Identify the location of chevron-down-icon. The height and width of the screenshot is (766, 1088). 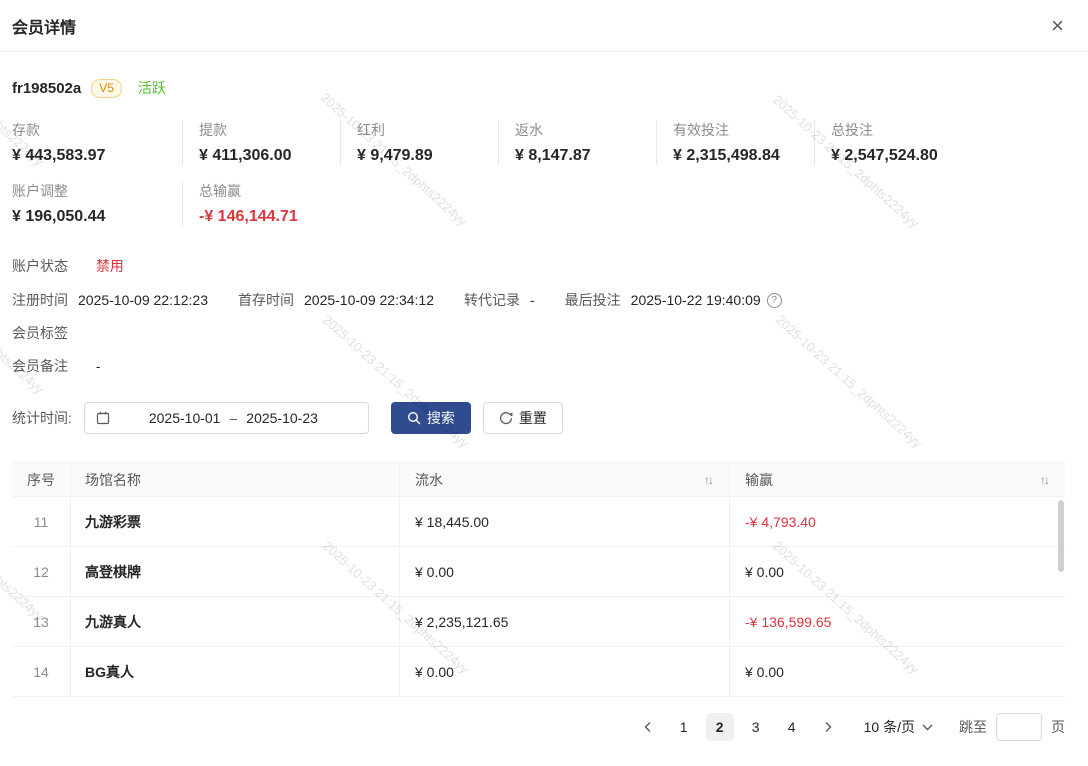
(927, 727).